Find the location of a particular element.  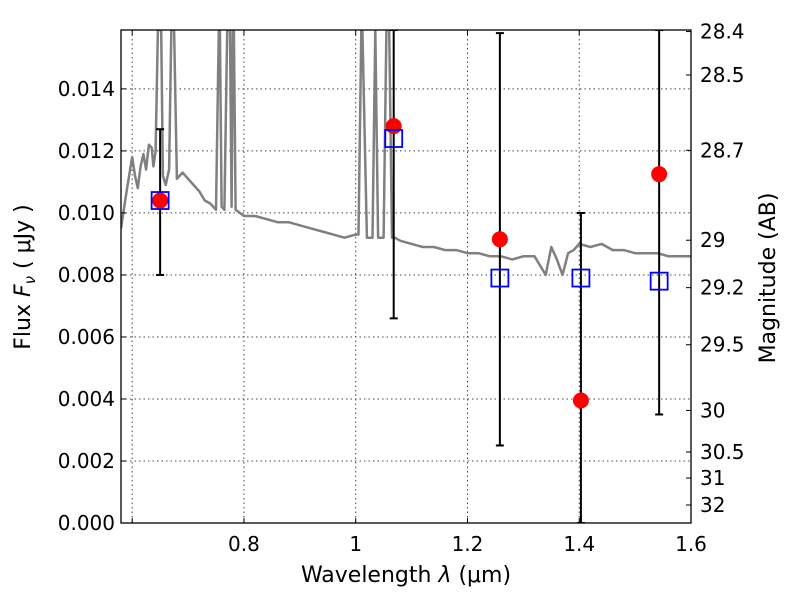

y2-tick-label: 30 is located at coordinates (712, 410).